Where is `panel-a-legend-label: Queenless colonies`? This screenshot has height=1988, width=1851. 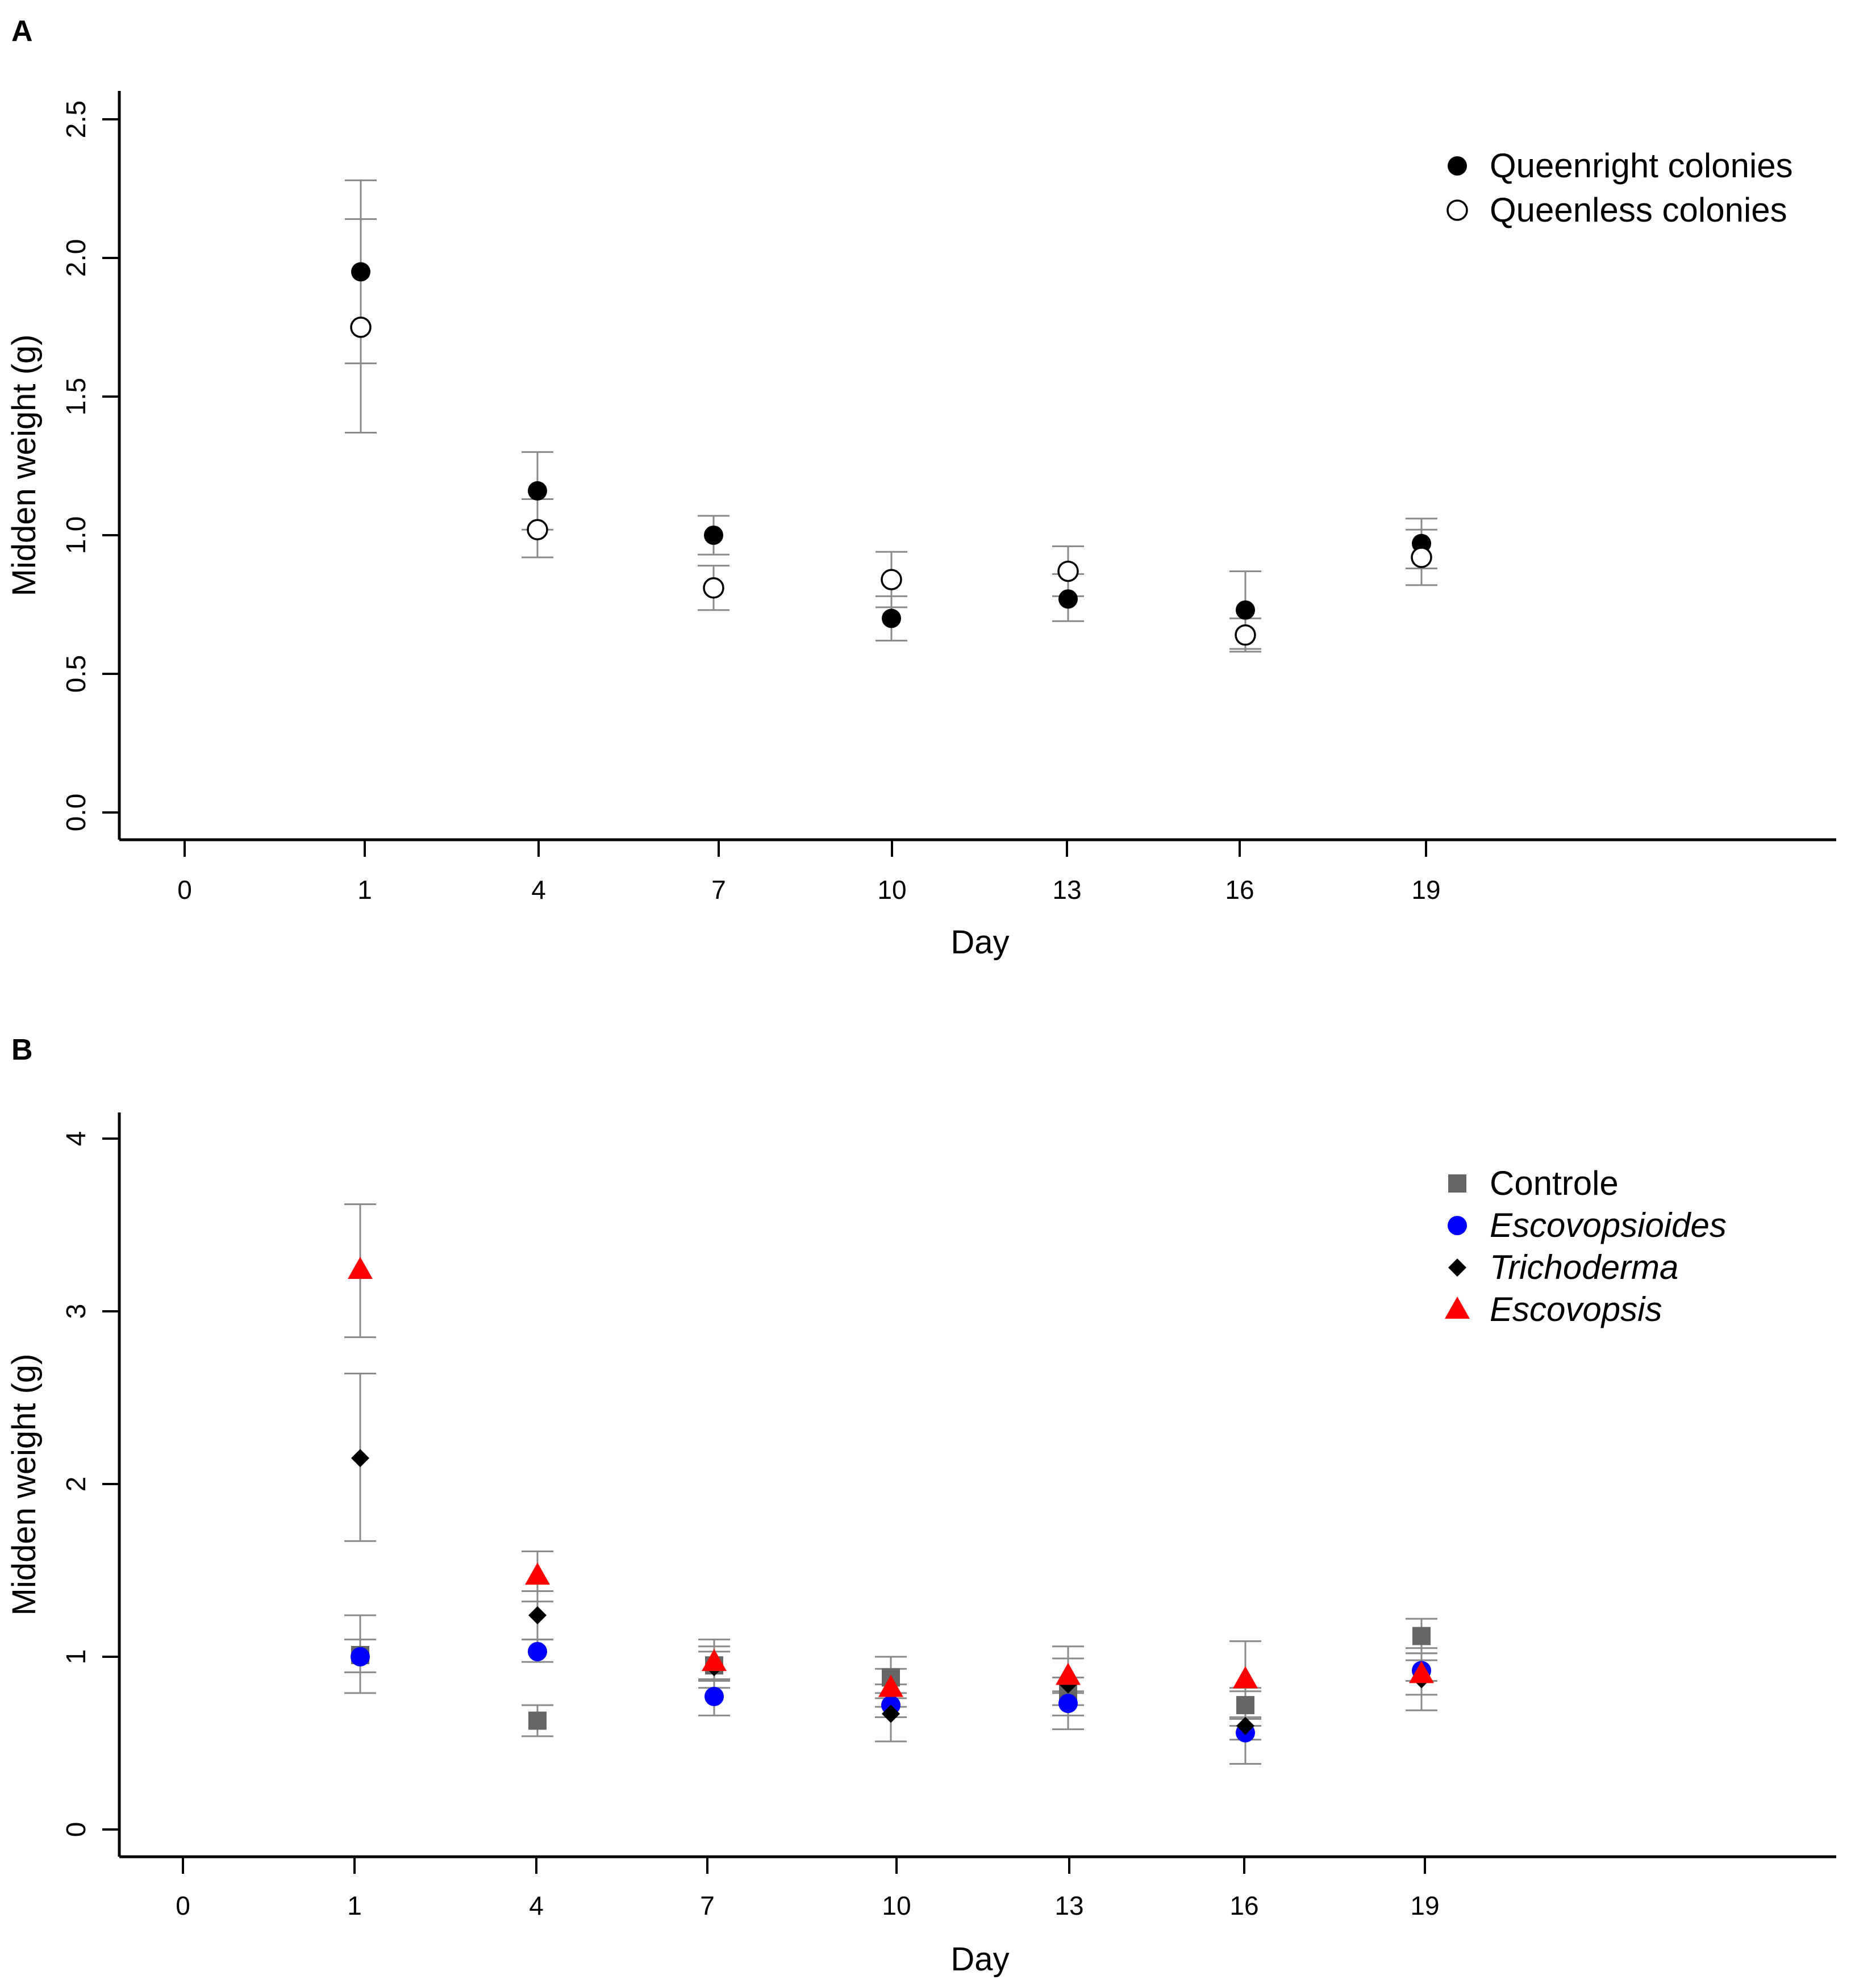 panel-a-legend-label: Queenless colonies is located at coordinates (1638, 210).